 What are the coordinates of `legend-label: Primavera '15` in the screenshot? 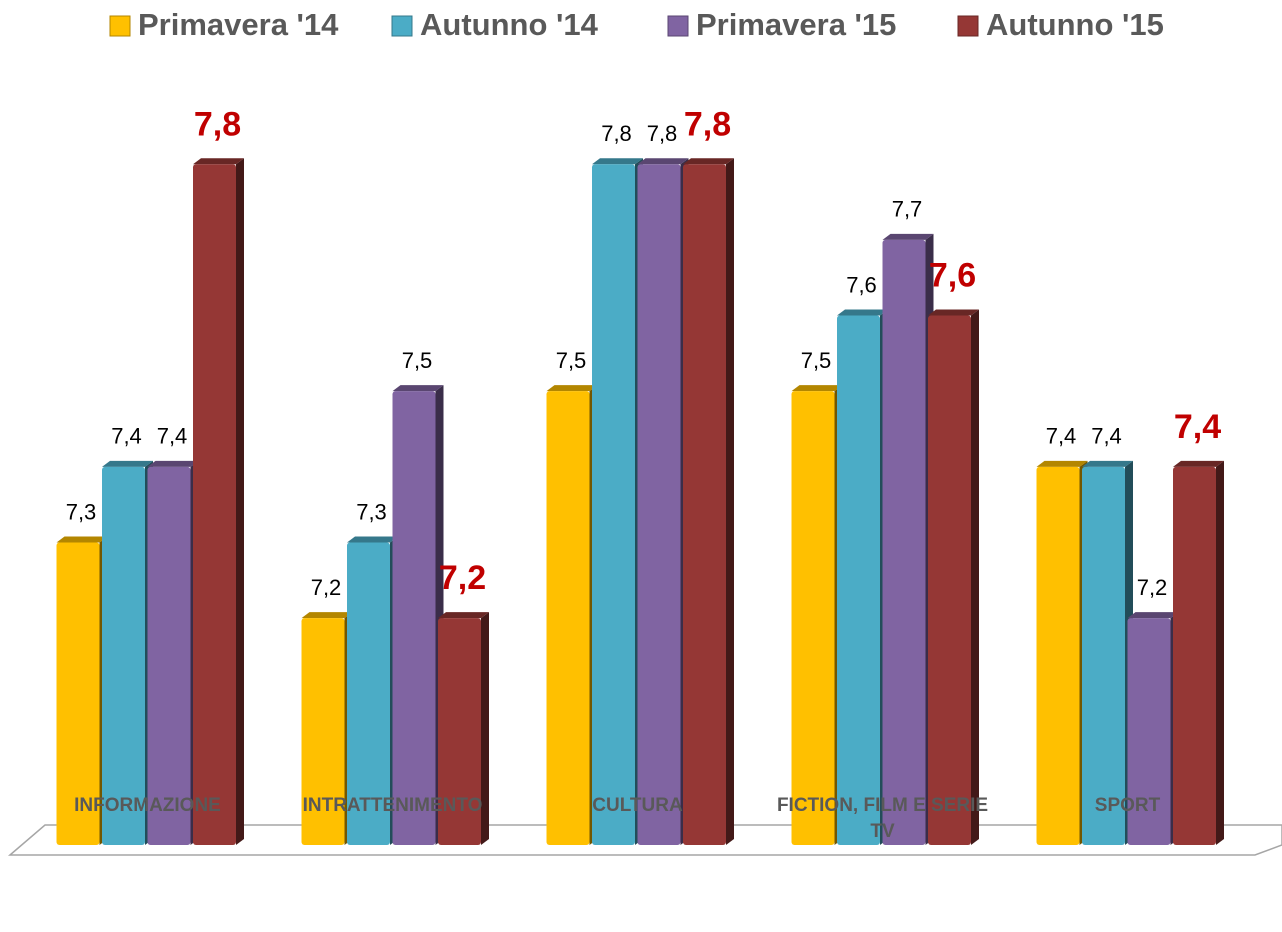 It's located at (796, 24).